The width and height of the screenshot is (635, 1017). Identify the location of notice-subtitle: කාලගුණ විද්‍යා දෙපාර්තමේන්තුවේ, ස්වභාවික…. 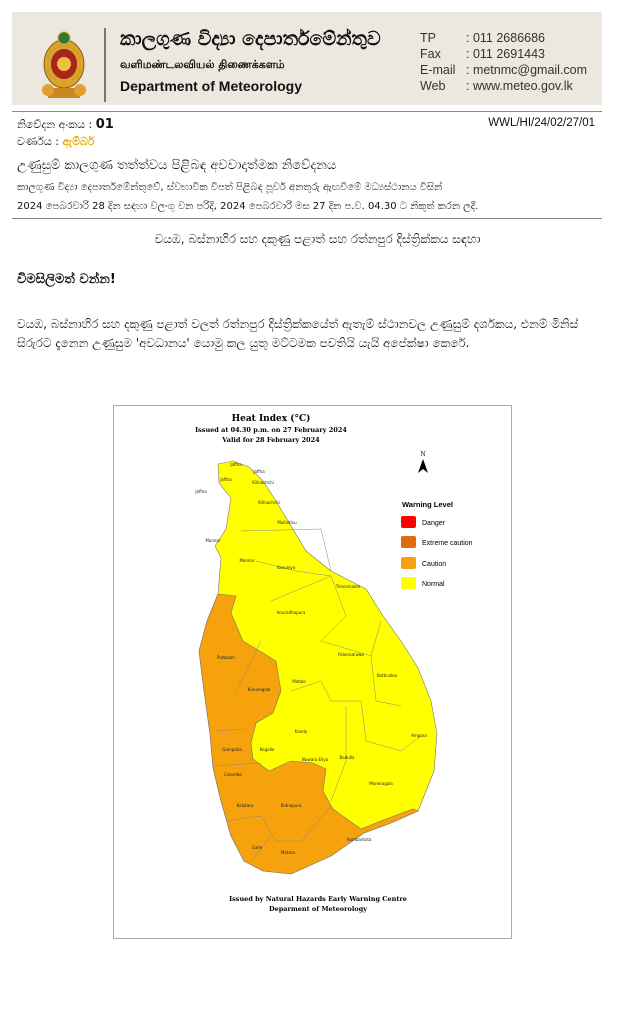
(317, 197).